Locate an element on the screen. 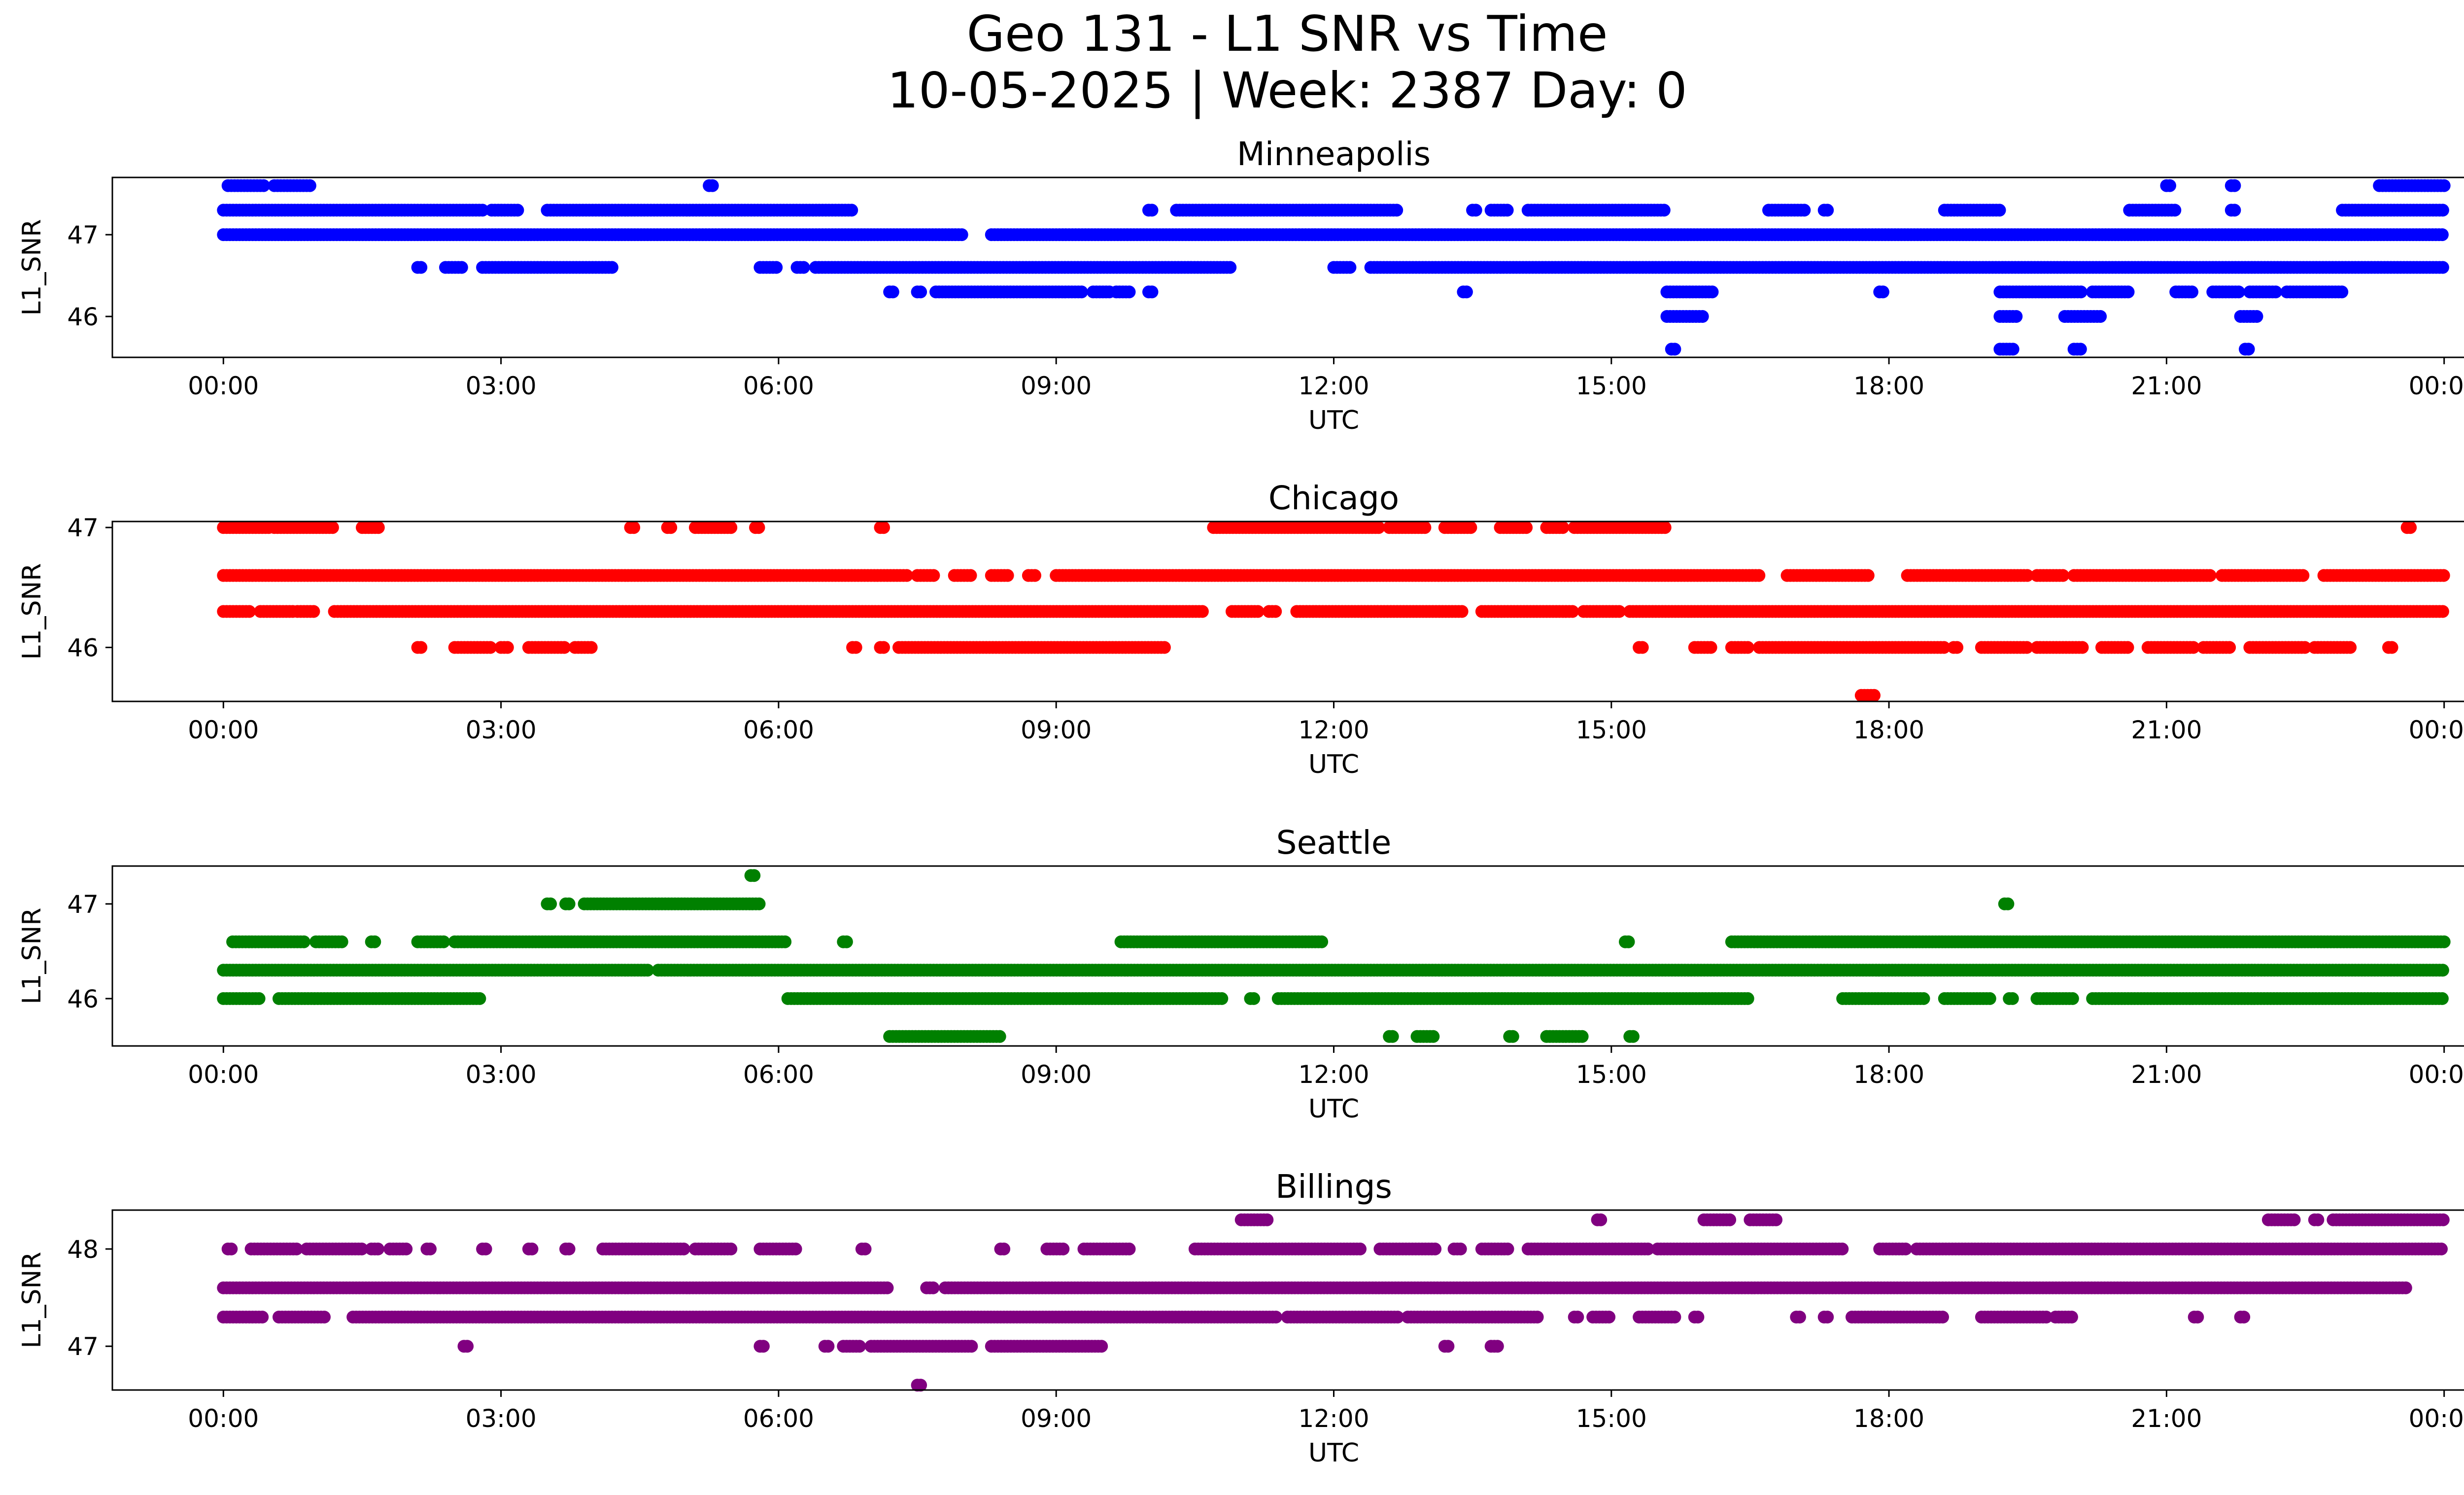 This screenshot has width=2464, height=1495. x-tick-label: 09:00 is located at coordinates (1056, 730).